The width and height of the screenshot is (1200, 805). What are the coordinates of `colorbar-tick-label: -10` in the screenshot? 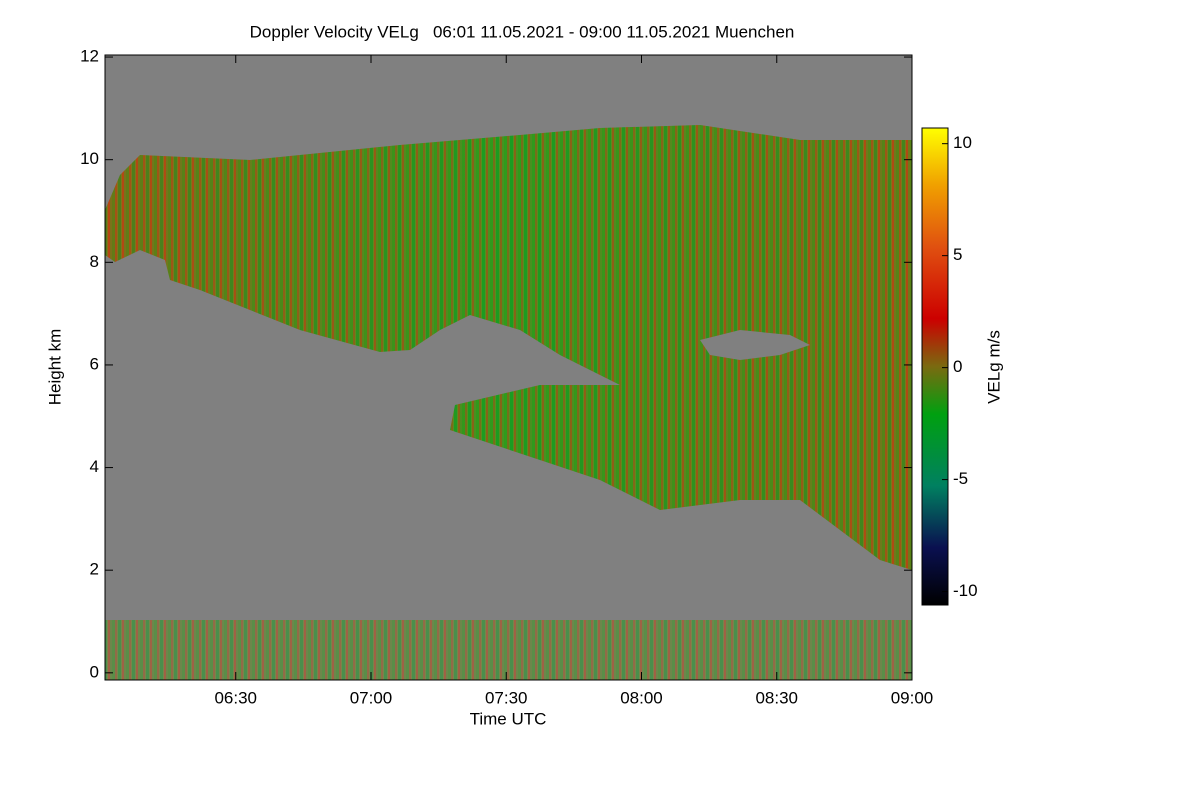 It's located at (965, 590).